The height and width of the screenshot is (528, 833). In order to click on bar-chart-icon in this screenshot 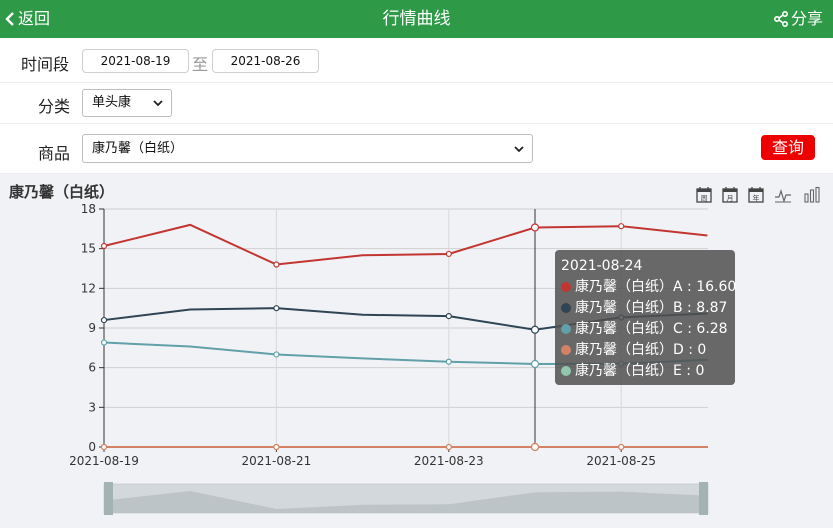, I will do `click(812, 195)`.